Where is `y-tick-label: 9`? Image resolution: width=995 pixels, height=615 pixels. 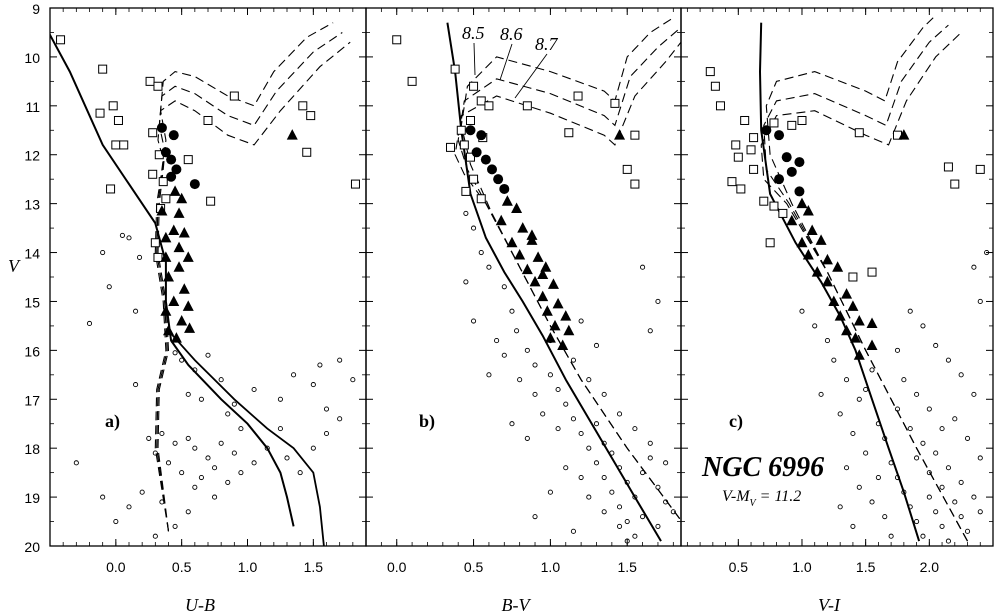
y-tick-label: 9 is located at coordinates (36, 9).